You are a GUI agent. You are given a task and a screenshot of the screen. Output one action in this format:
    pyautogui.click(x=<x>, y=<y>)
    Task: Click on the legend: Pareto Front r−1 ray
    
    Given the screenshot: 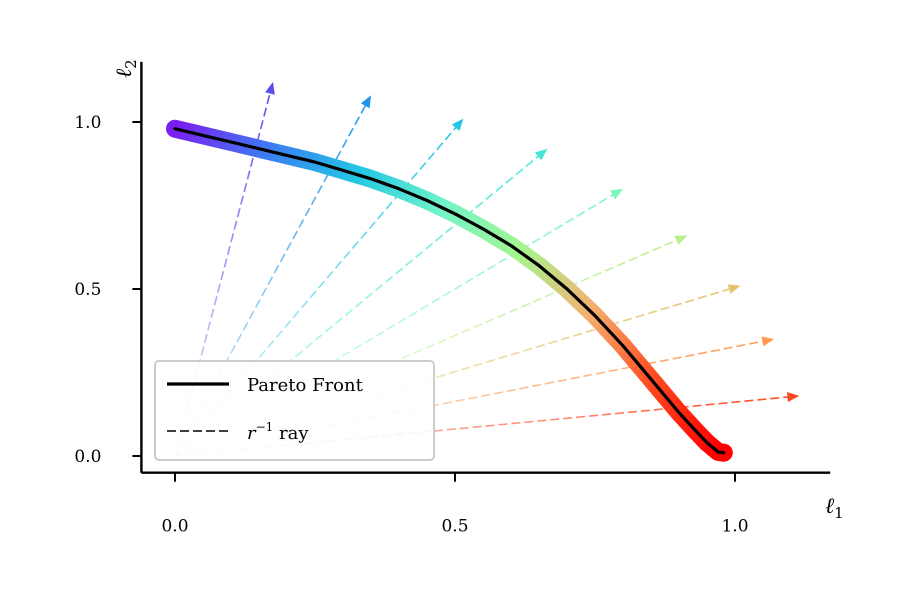 What is the action you would take?
    pyautogui.click(x=294, y=410)
    